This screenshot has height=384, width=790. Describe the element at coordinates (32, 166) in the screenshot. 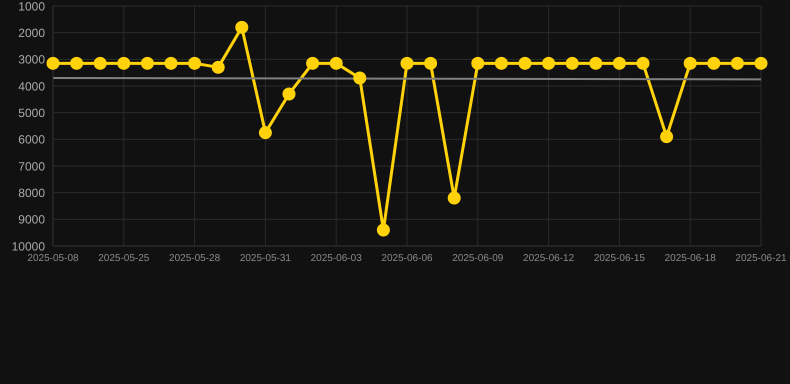

I see `y-tick-label: 7000` at that location.